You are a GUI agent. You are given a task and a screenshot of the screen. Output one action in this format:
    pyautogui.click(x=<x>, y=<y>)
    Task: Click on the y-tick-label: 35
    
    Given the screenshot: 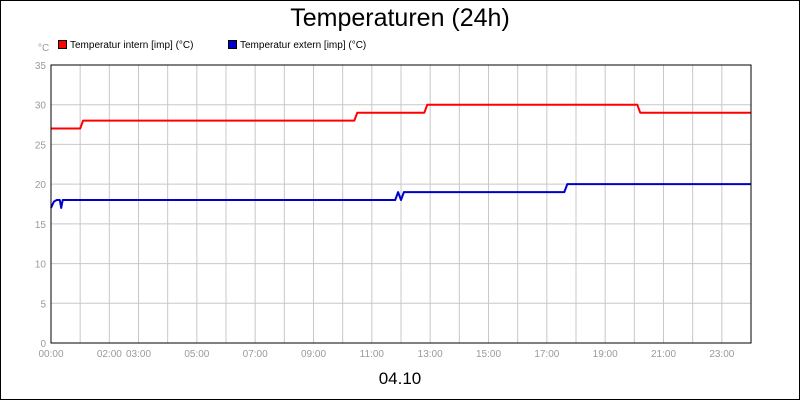 What is the action you would take?
    pyautogui.click(x=41, y=66)
    